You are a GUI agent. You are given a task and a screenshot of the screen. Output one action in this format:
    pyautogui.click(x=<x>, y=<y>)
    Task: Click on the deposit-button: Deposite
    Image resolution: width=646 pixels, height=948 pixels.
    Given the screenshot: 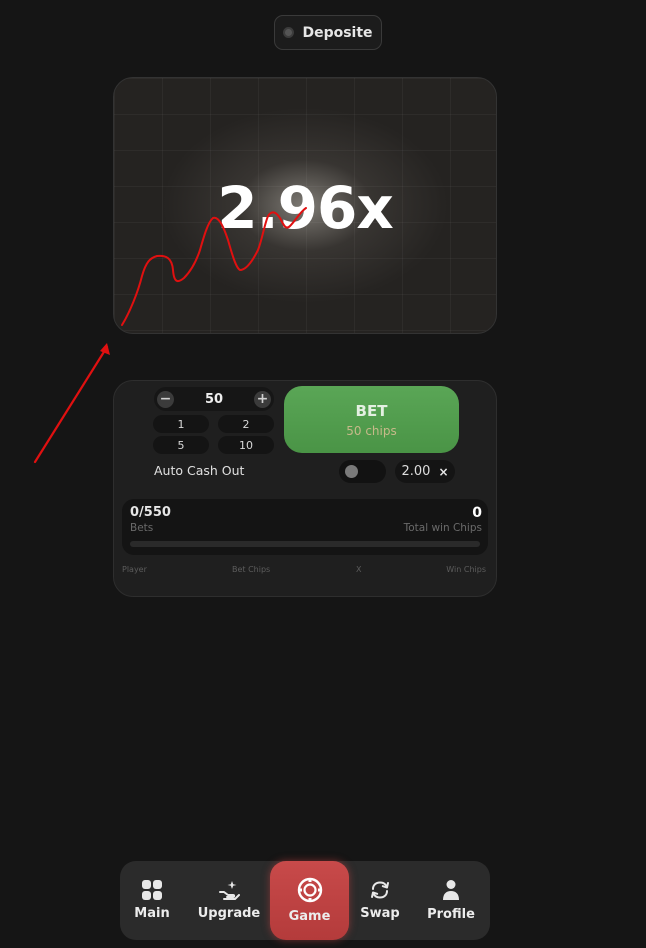 What is the action you would take?
    pyautogui.click(x=328, y=32)
    